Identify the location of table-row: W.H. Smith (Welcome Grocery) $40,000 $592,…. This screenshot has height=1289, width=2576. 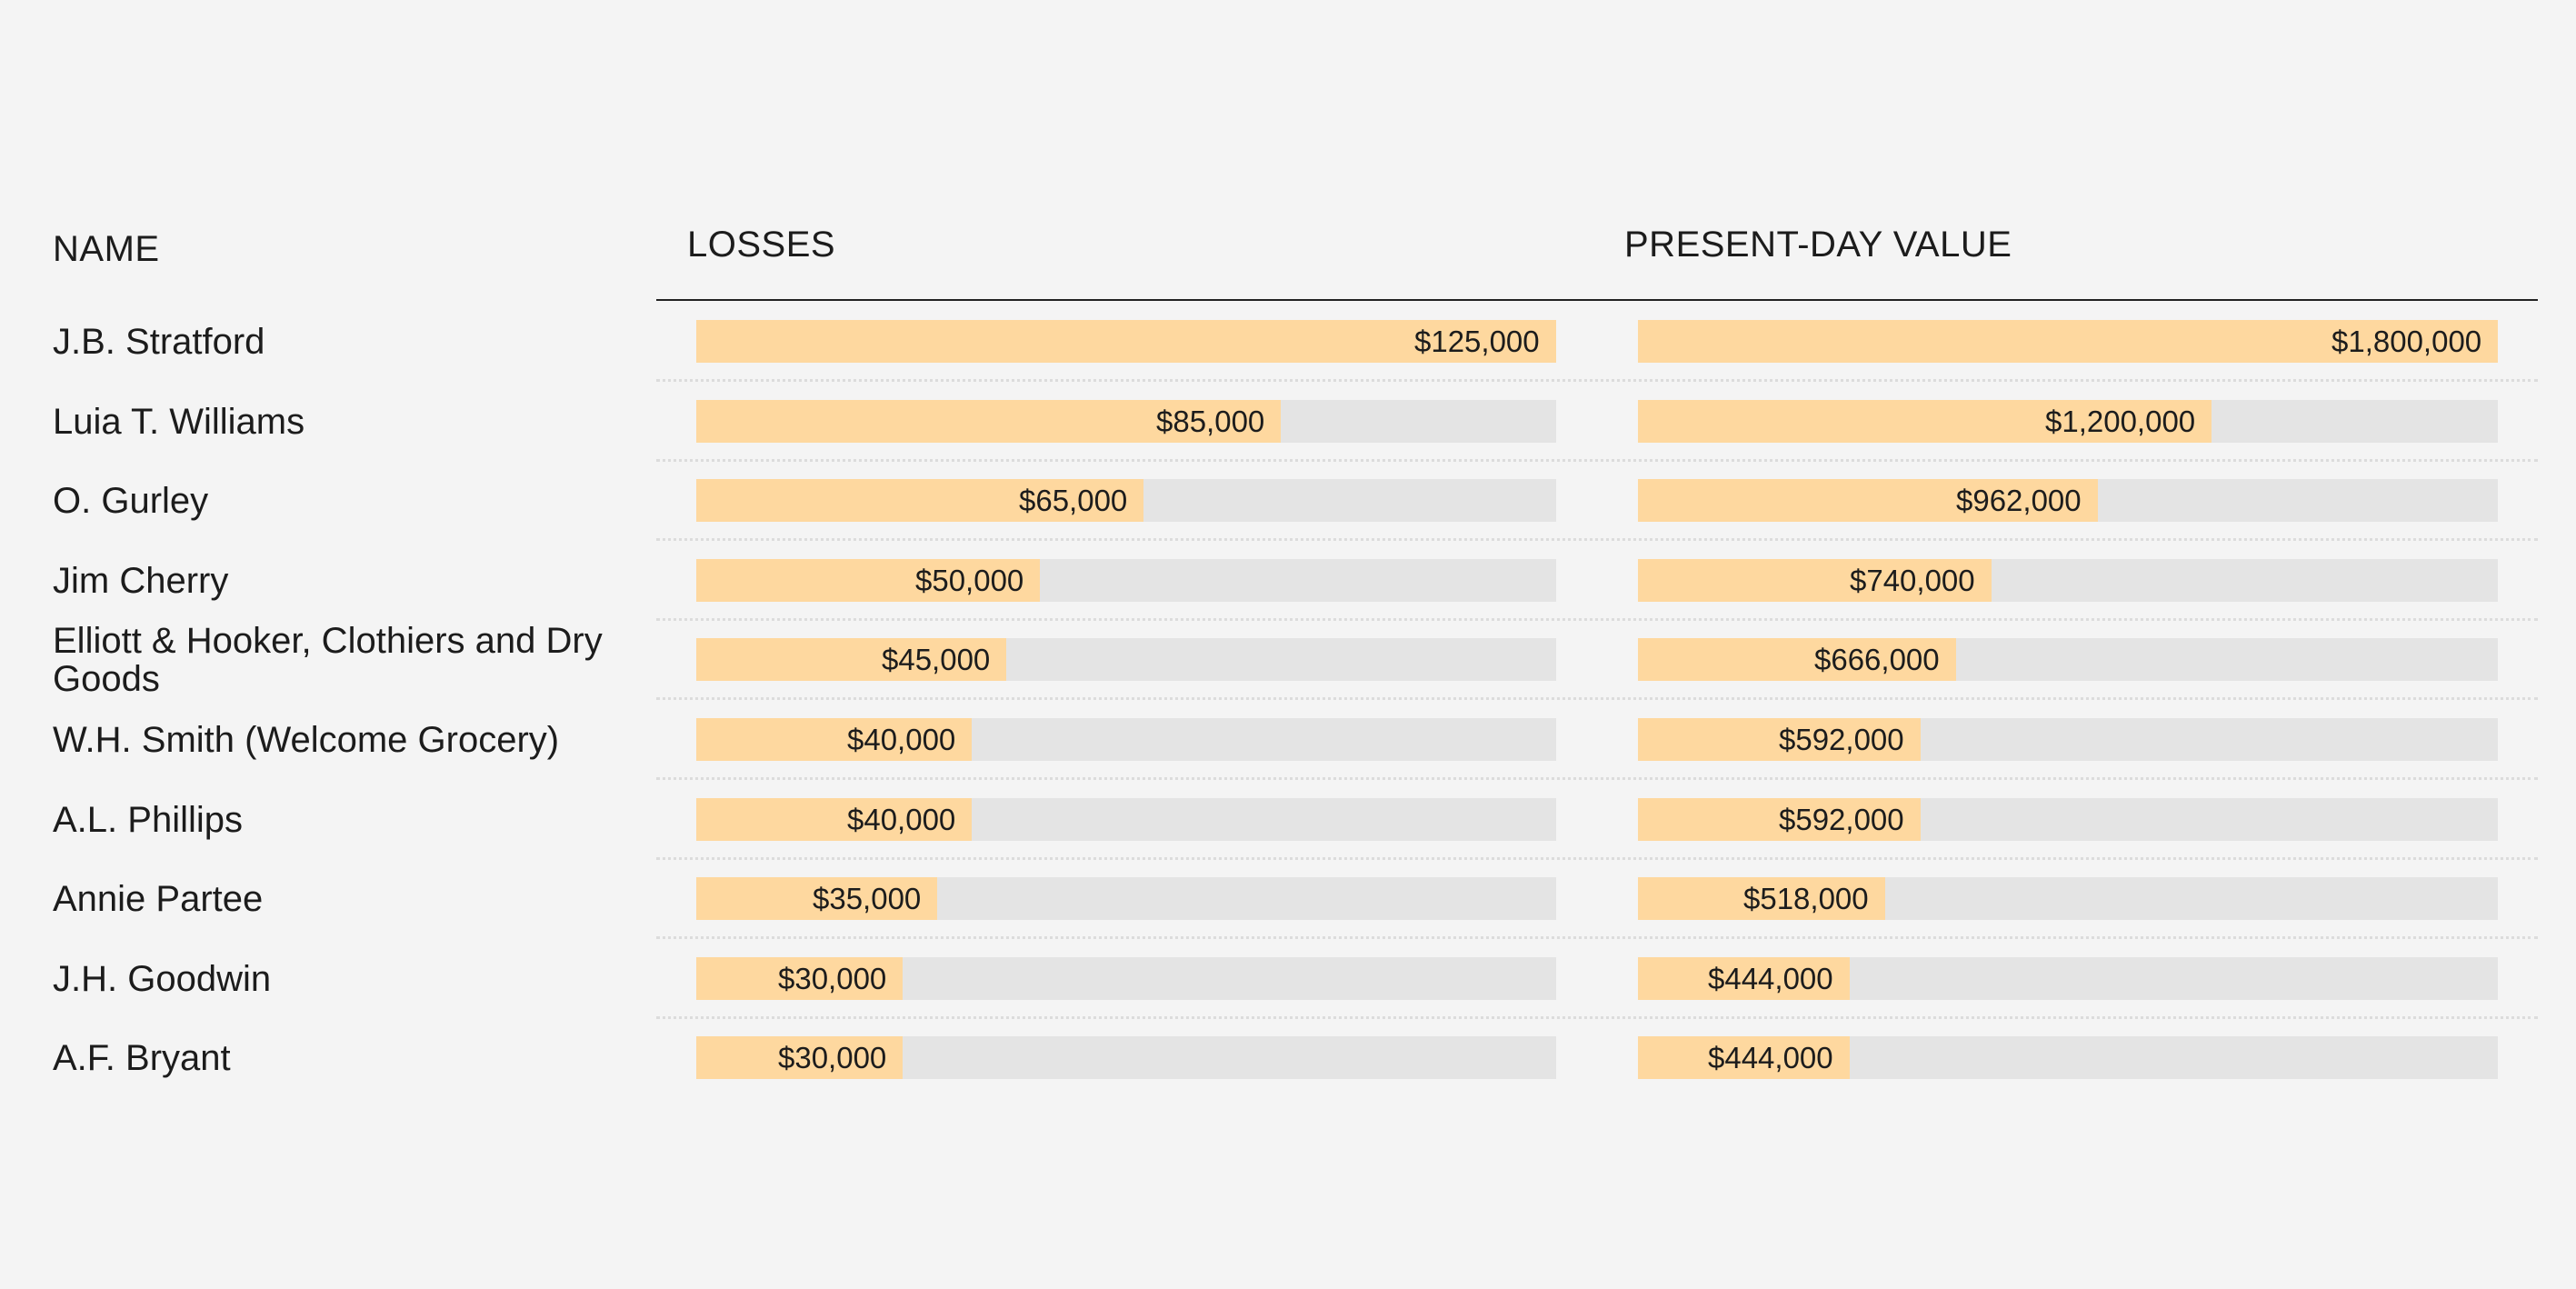
(1288, 739).